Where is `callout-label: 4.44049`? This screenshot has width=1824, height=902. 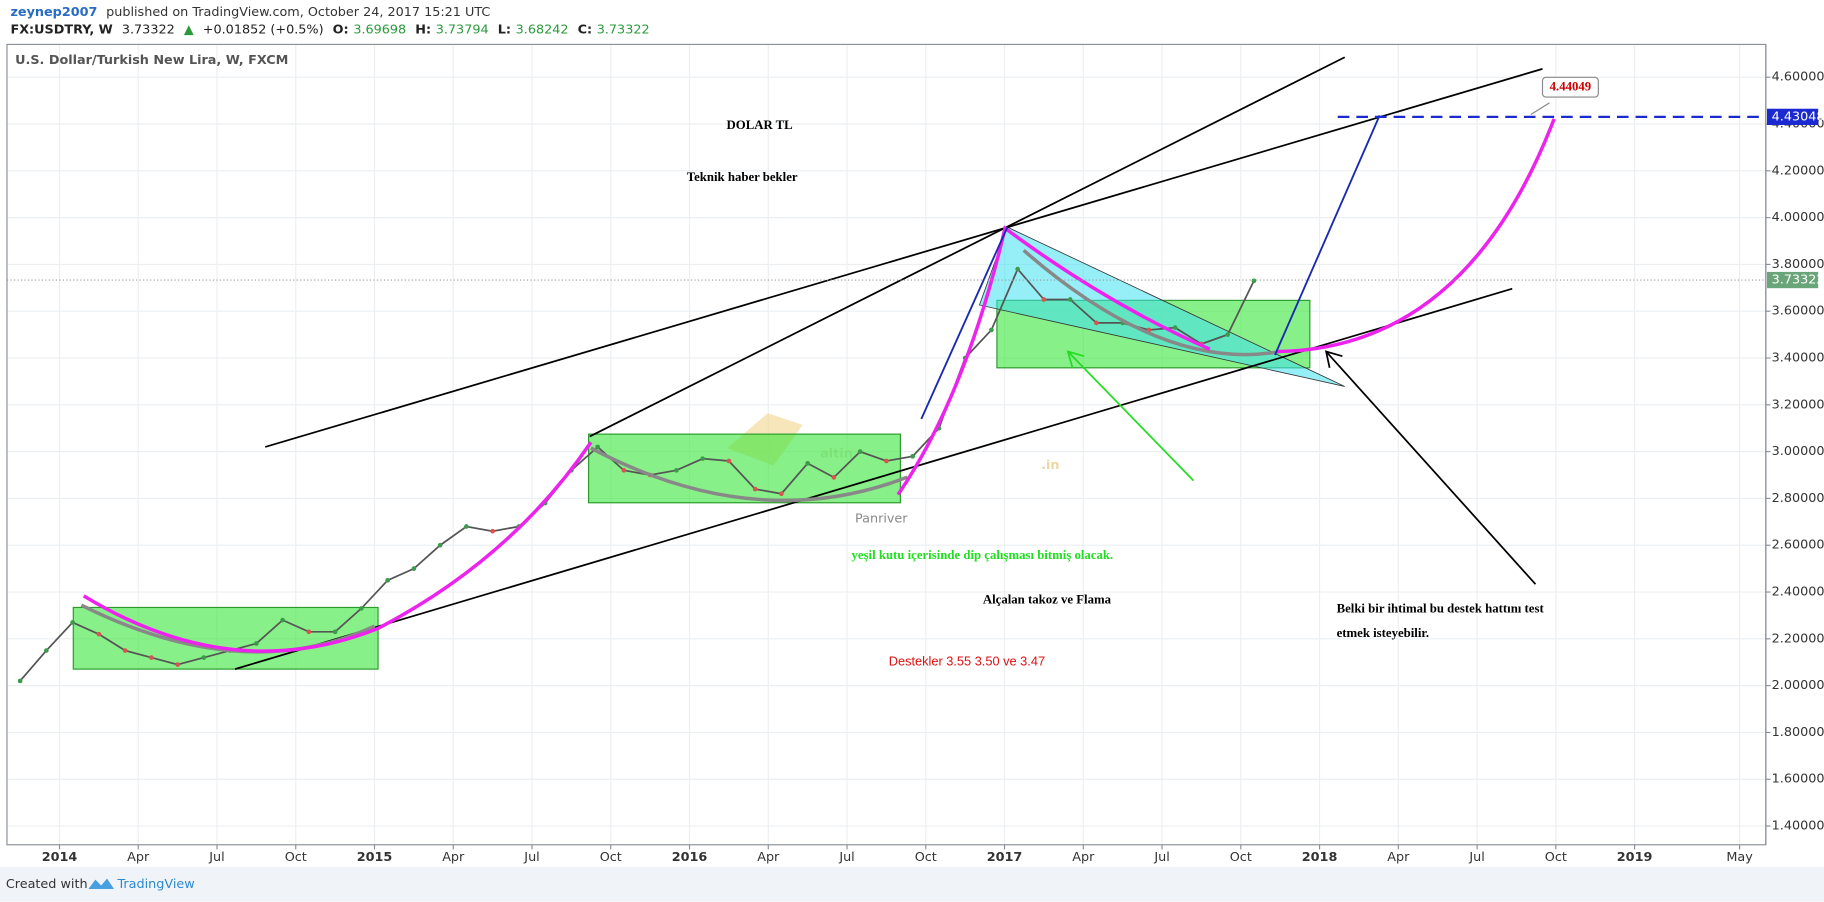
callout-label: 4.44049 is located at coordinates (1571, 87).